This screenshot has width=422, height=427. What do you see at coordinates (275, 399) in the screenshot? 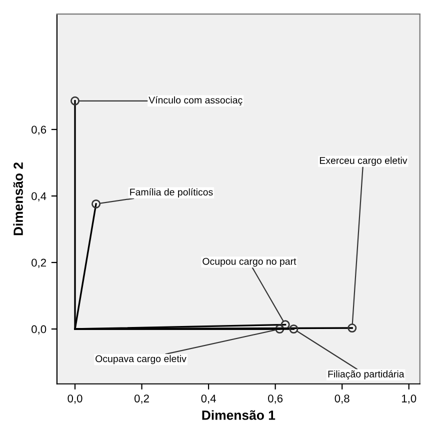
I see `x-tick-label: 0,6` at bounding box center [275, 399].